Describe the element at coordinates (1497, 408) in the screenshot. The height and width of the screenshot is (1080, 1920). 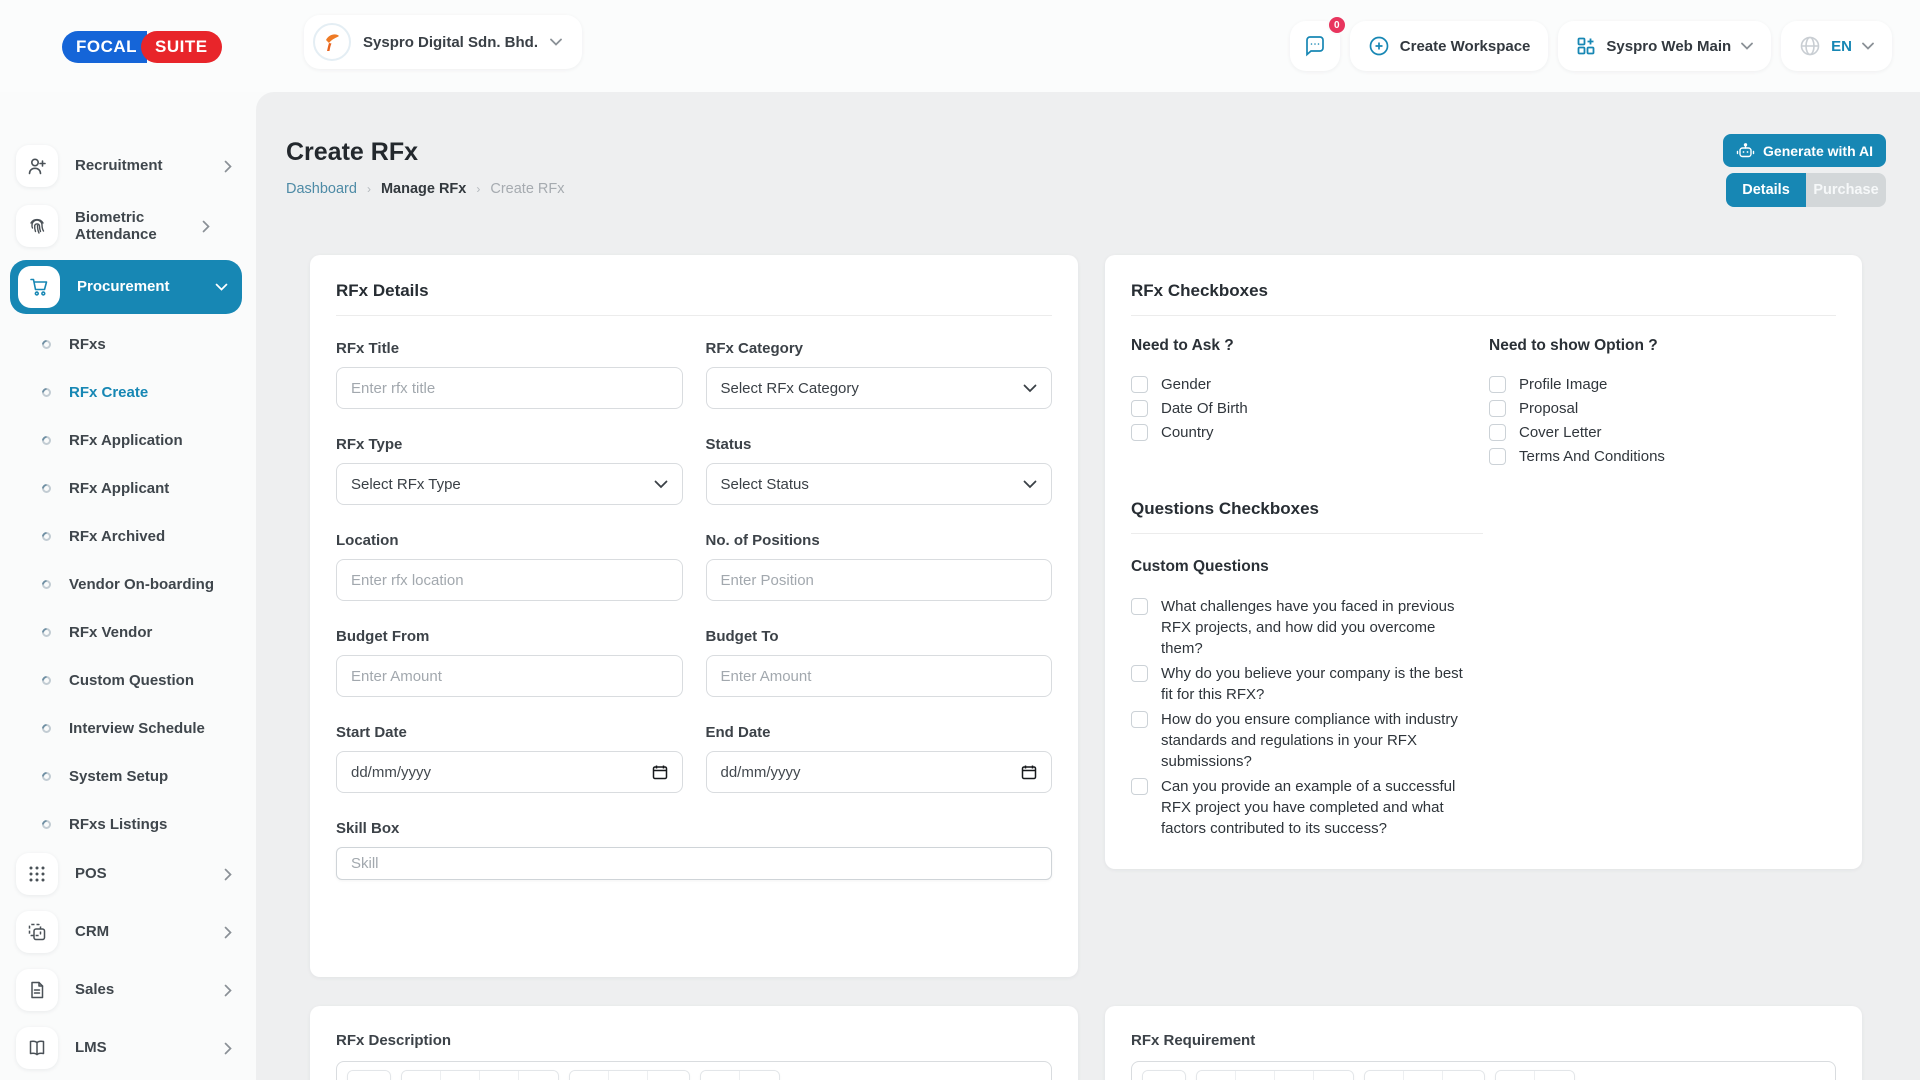
I see `proposal-checkbox` at that location.